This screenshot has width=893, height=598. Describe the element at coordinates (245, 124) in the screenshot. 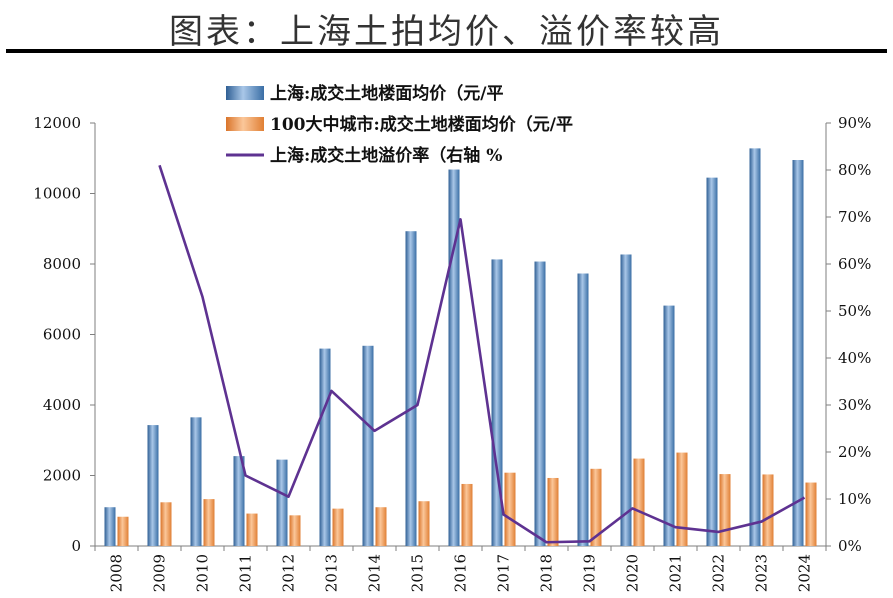

I see `legend-swatch-100-cities-land-price` at that location.